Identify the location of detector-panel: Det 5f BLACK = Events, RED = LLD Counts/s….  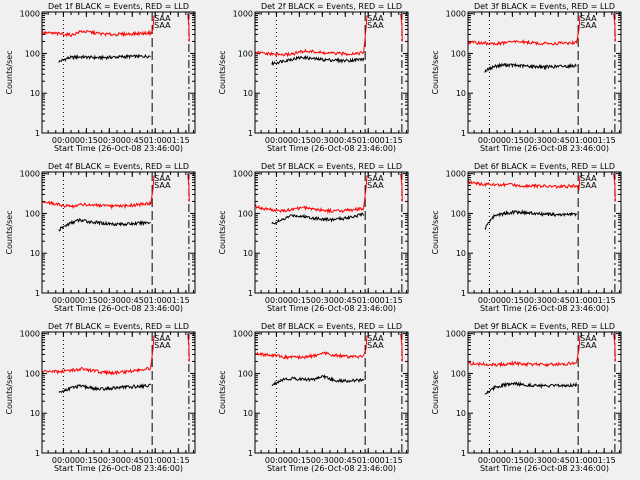
(313, 237).